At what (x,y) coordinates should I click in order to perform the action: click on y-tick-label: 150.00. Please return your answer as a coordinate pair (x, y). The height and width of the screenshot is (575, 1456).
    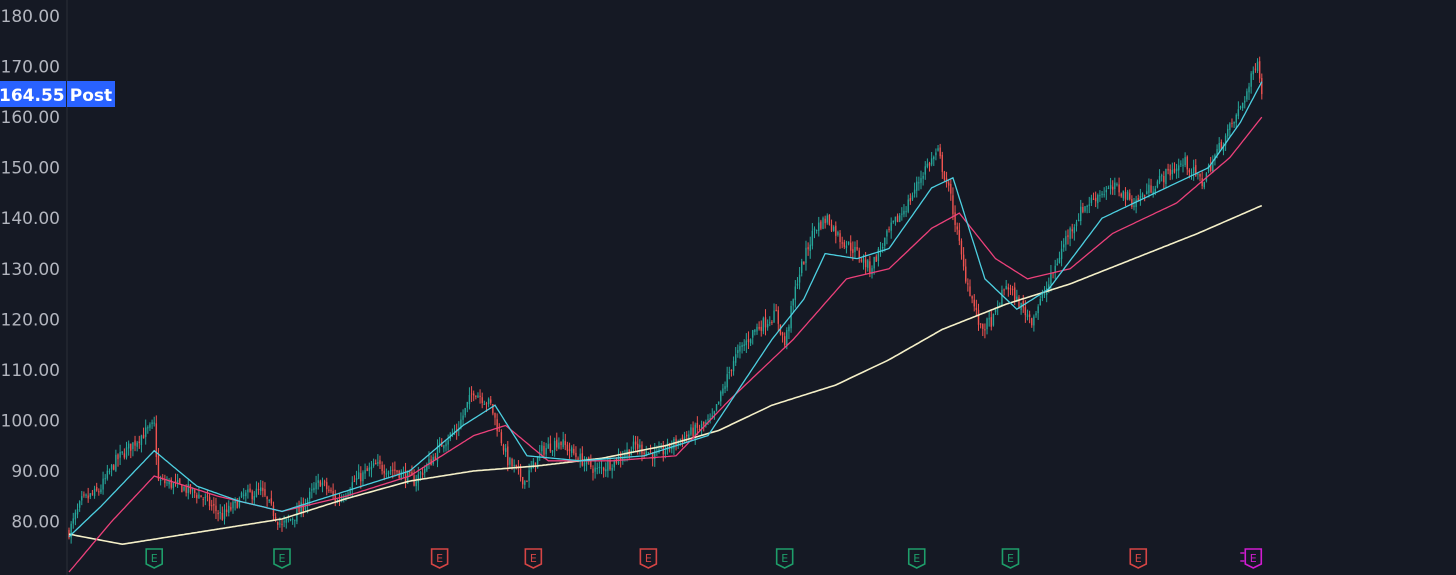
    Looking at the image, I should click on (30, 169).